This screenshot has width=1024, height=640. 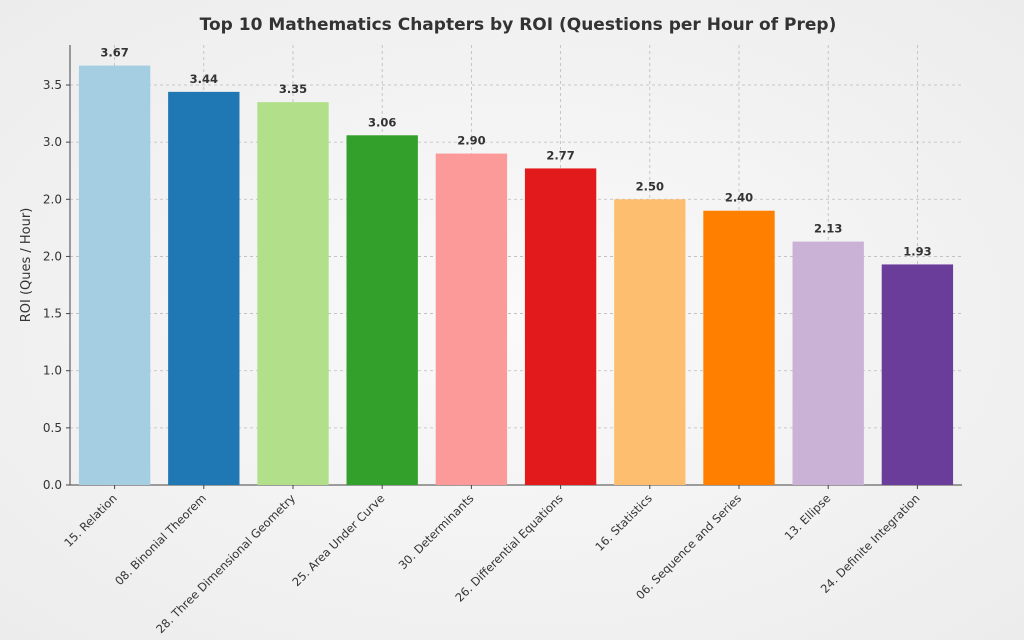 What do you see at coordinates (52, 142) in the screenshot?
I see `y-tick-label: 3.0` at bounding box center [52, 142].